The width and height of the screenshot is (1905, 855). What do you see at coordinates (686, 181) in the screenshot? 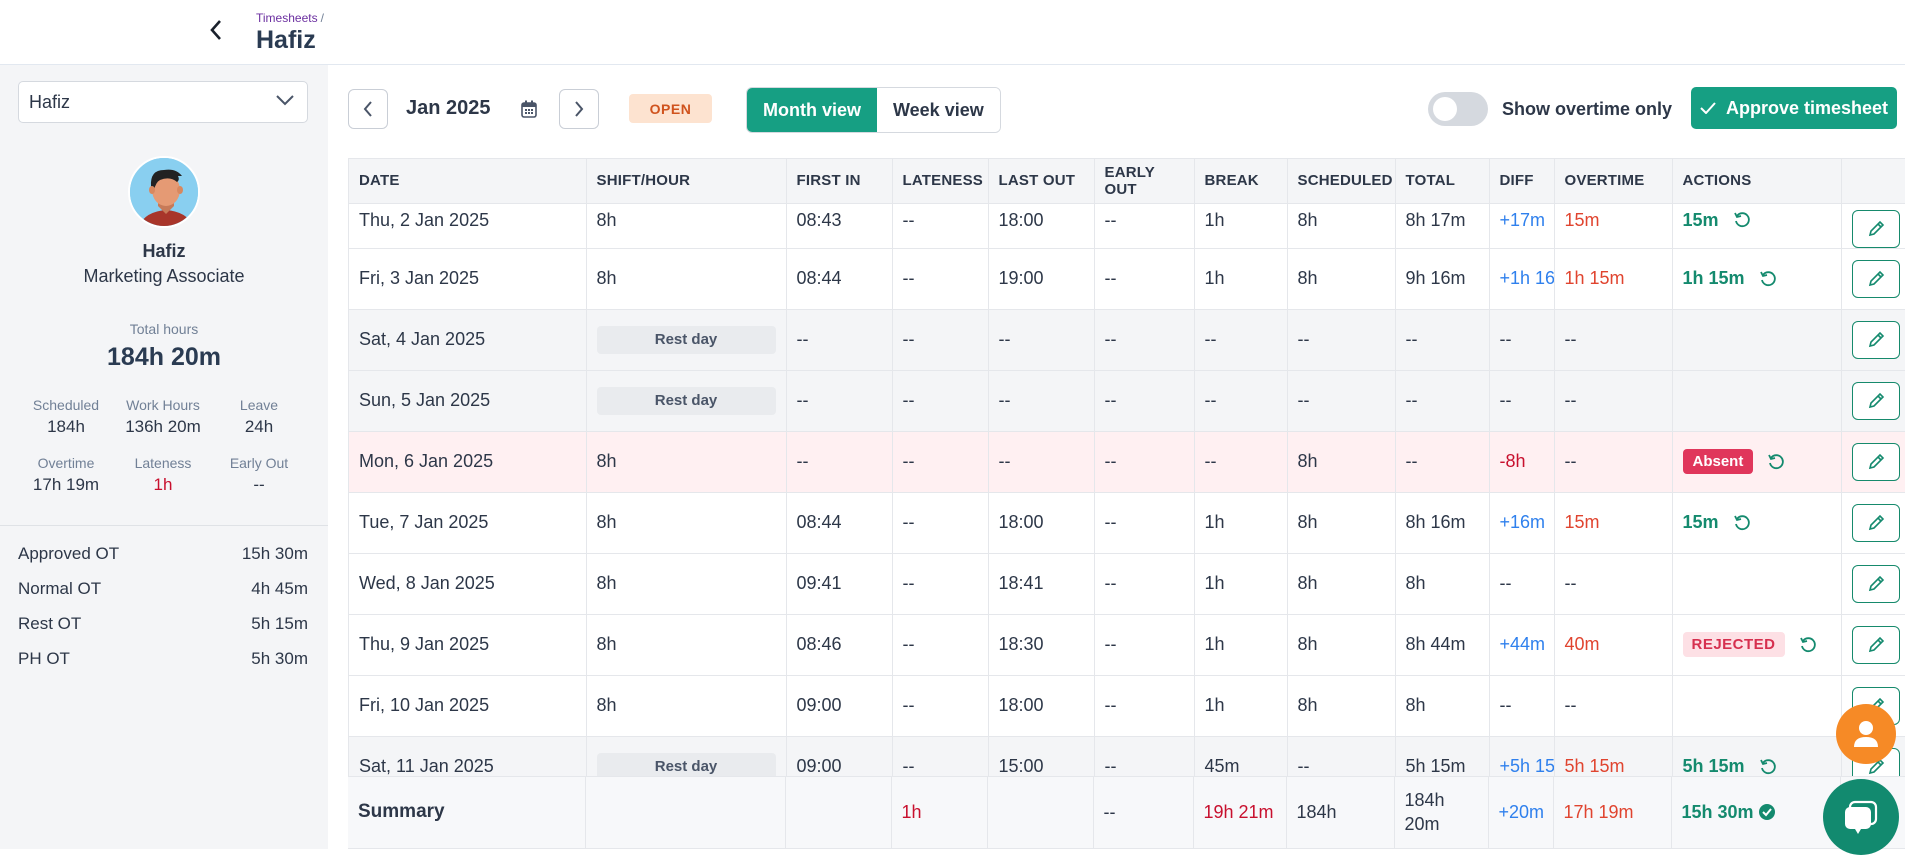
I see `col-shift: SHIFT/HOUR` at bounding box center [686, 181].